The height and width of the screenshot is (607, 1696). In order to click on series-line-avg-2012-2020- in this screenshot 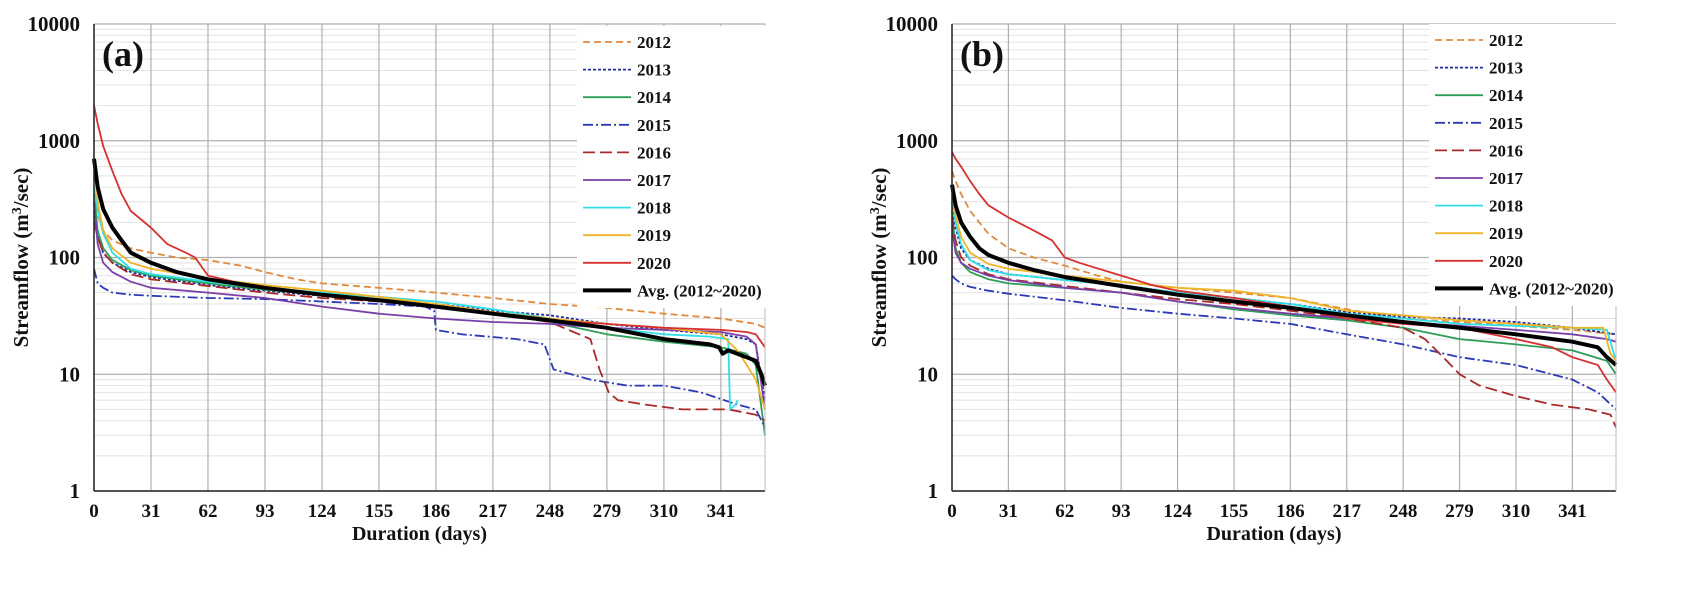, I will do `click(1284, 275)`.